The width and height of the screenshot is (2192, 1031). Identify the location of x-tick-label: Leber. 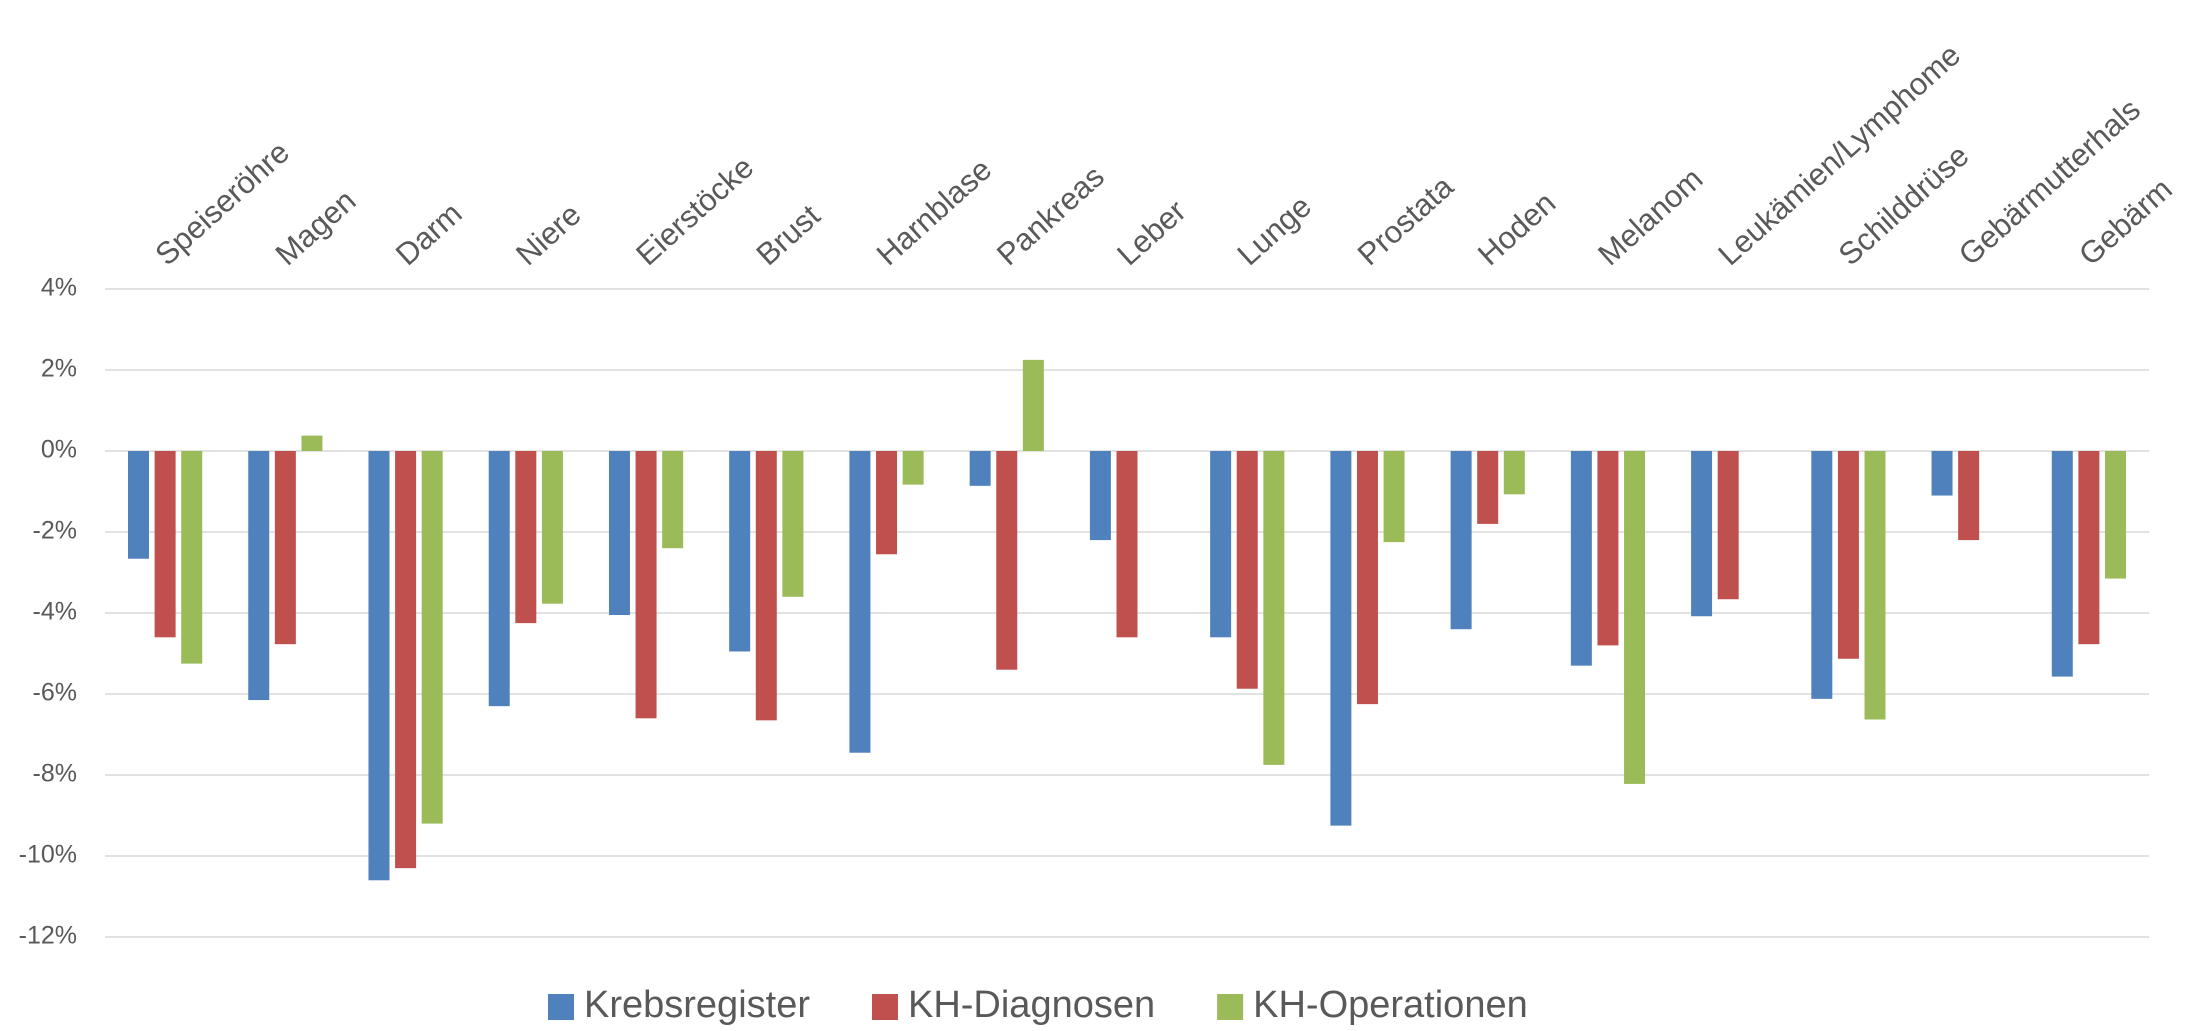
(1151, 232).